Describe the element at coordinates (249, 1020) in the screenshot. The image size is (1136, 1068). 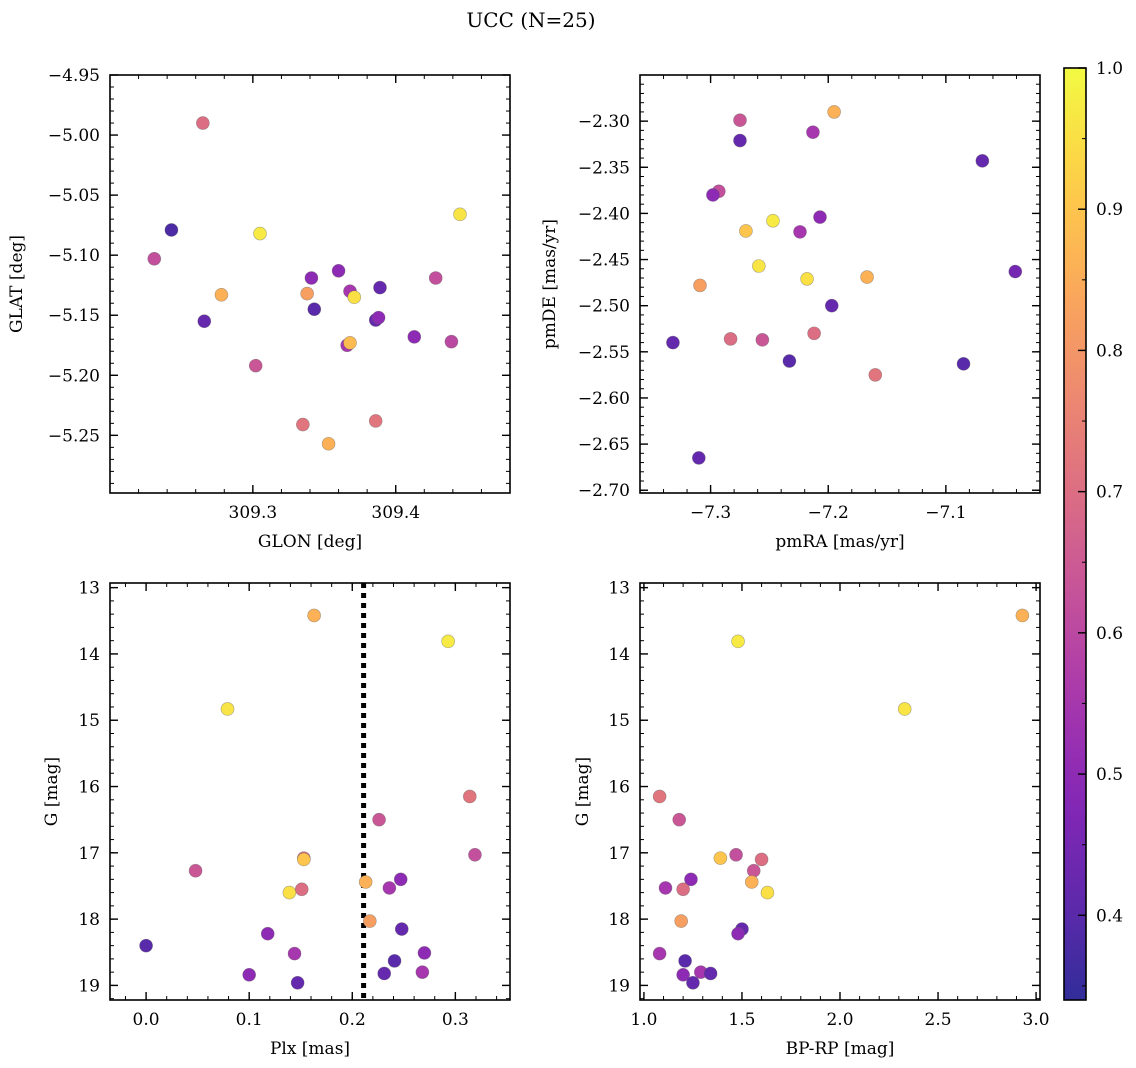
I see `x-tick-label: 0.1` at that location.